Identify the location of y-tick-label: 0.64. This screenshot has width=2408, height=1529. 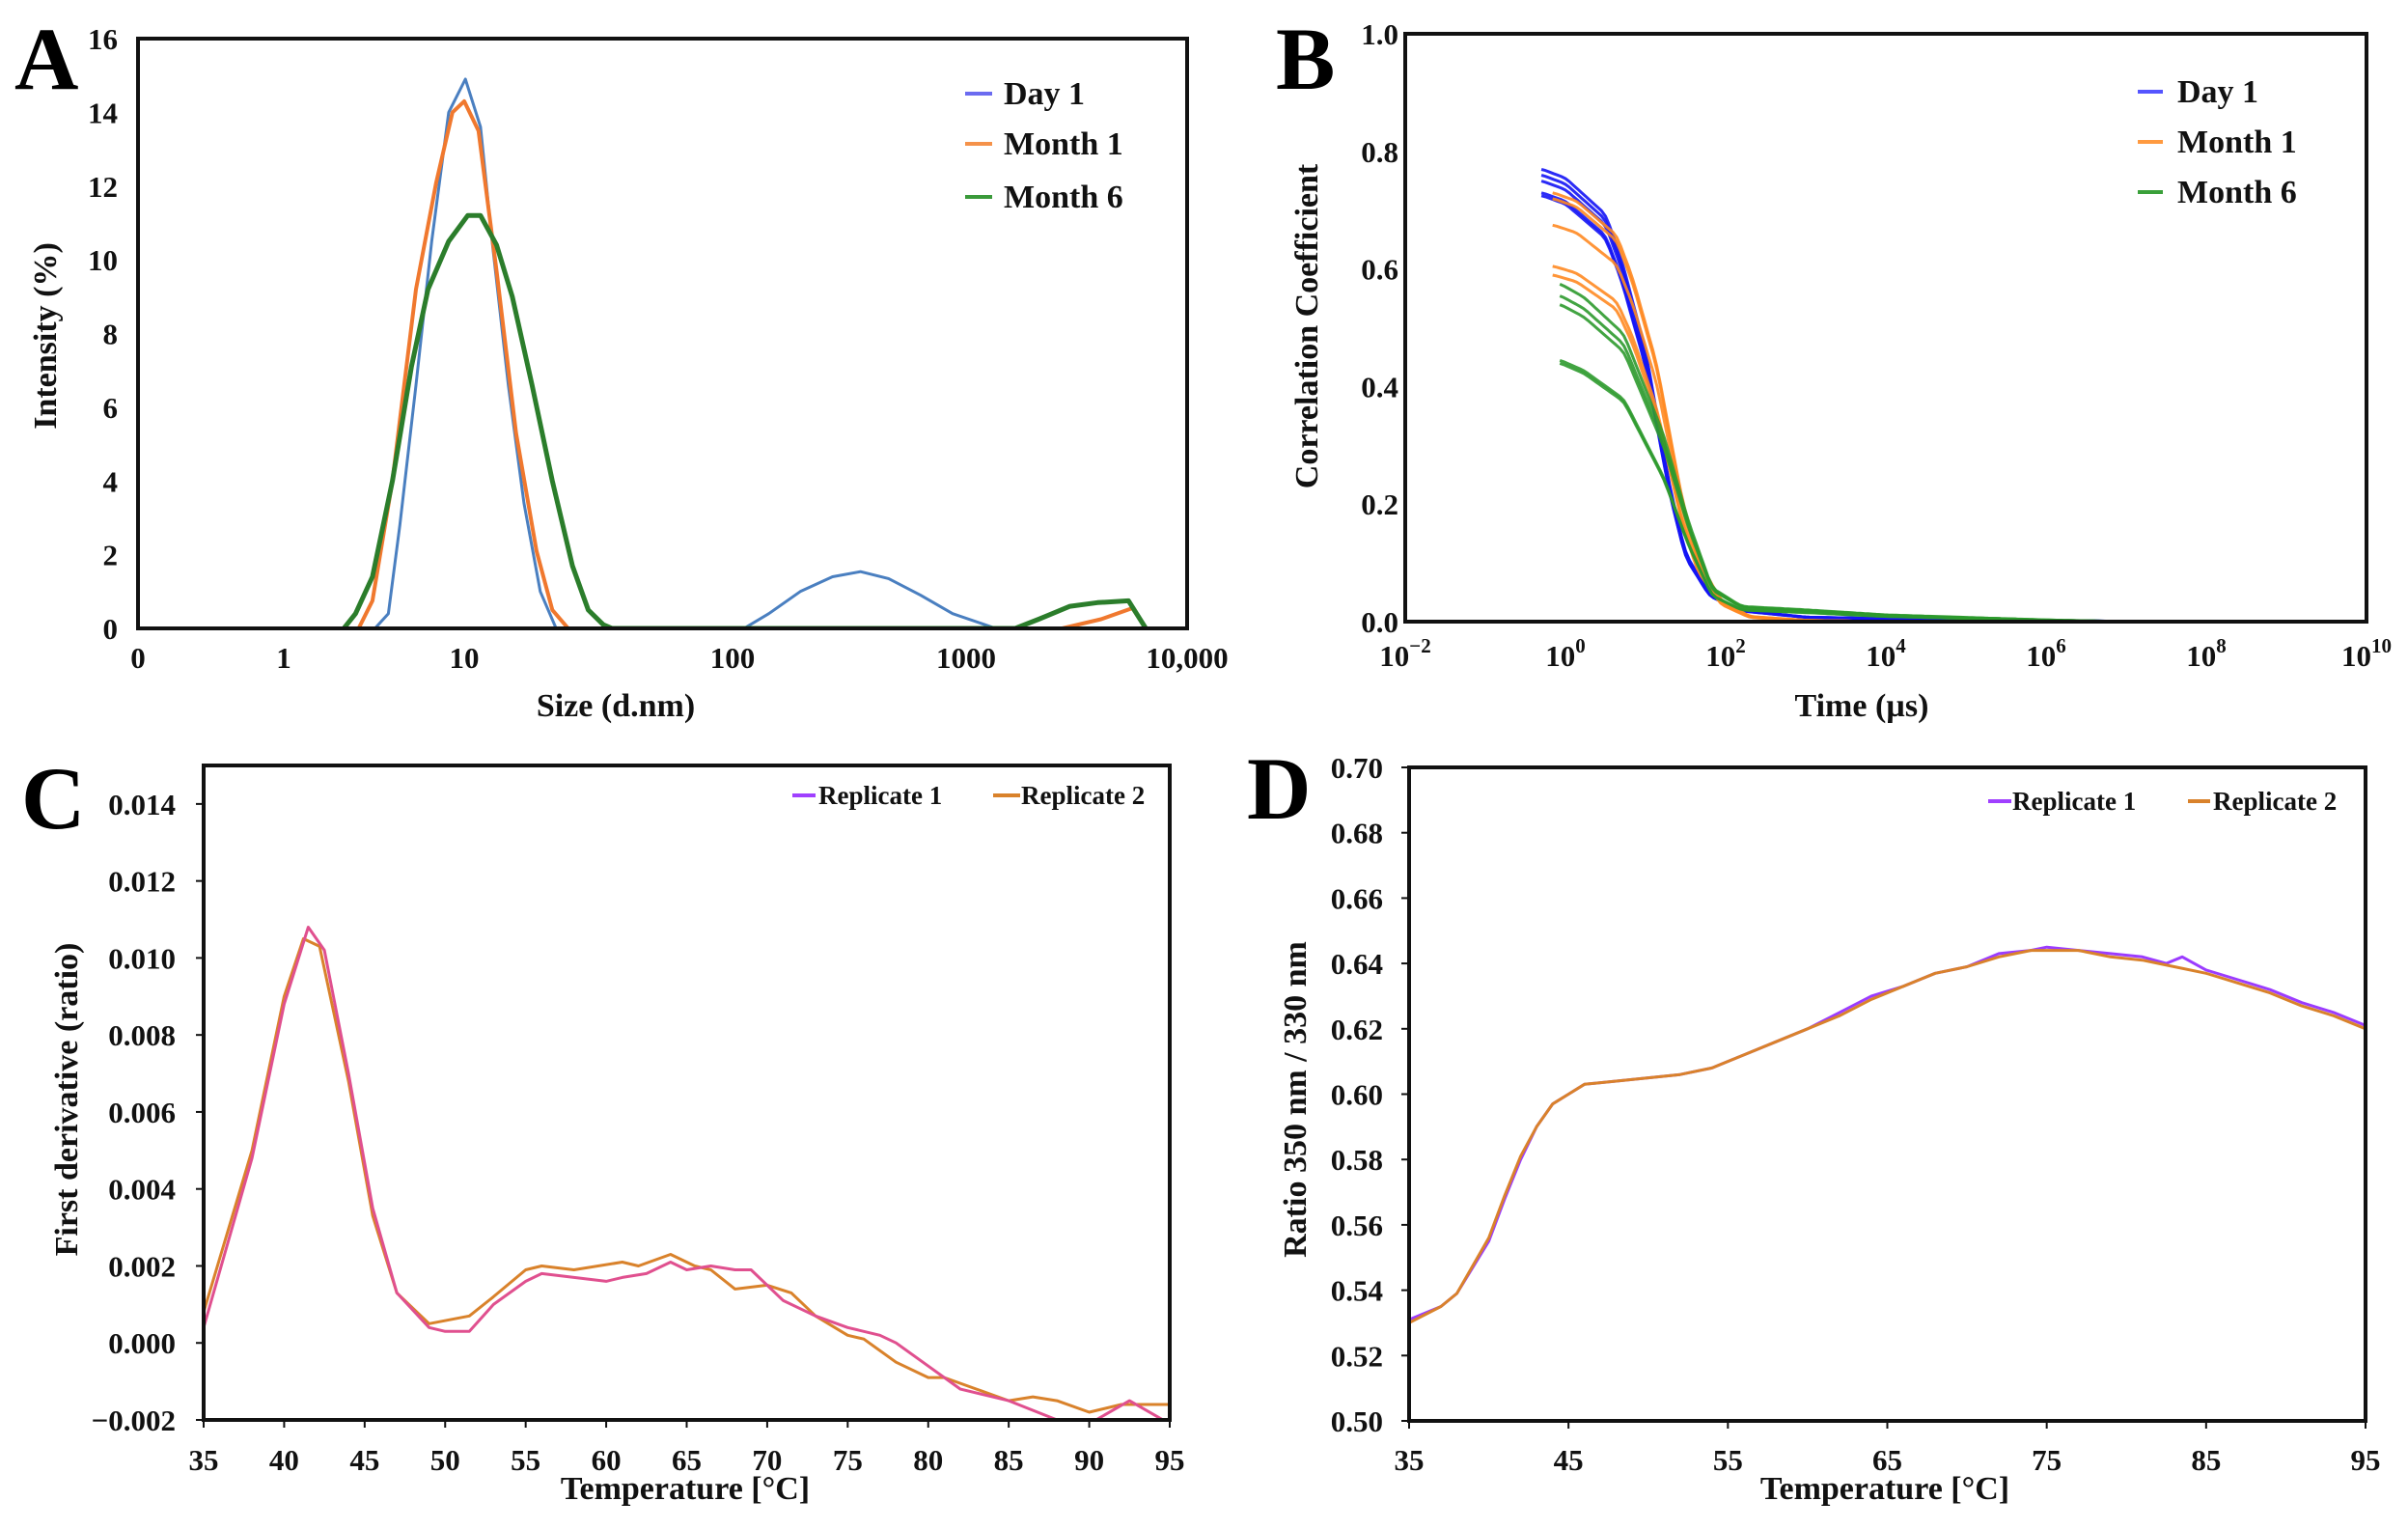
(1357, 964).